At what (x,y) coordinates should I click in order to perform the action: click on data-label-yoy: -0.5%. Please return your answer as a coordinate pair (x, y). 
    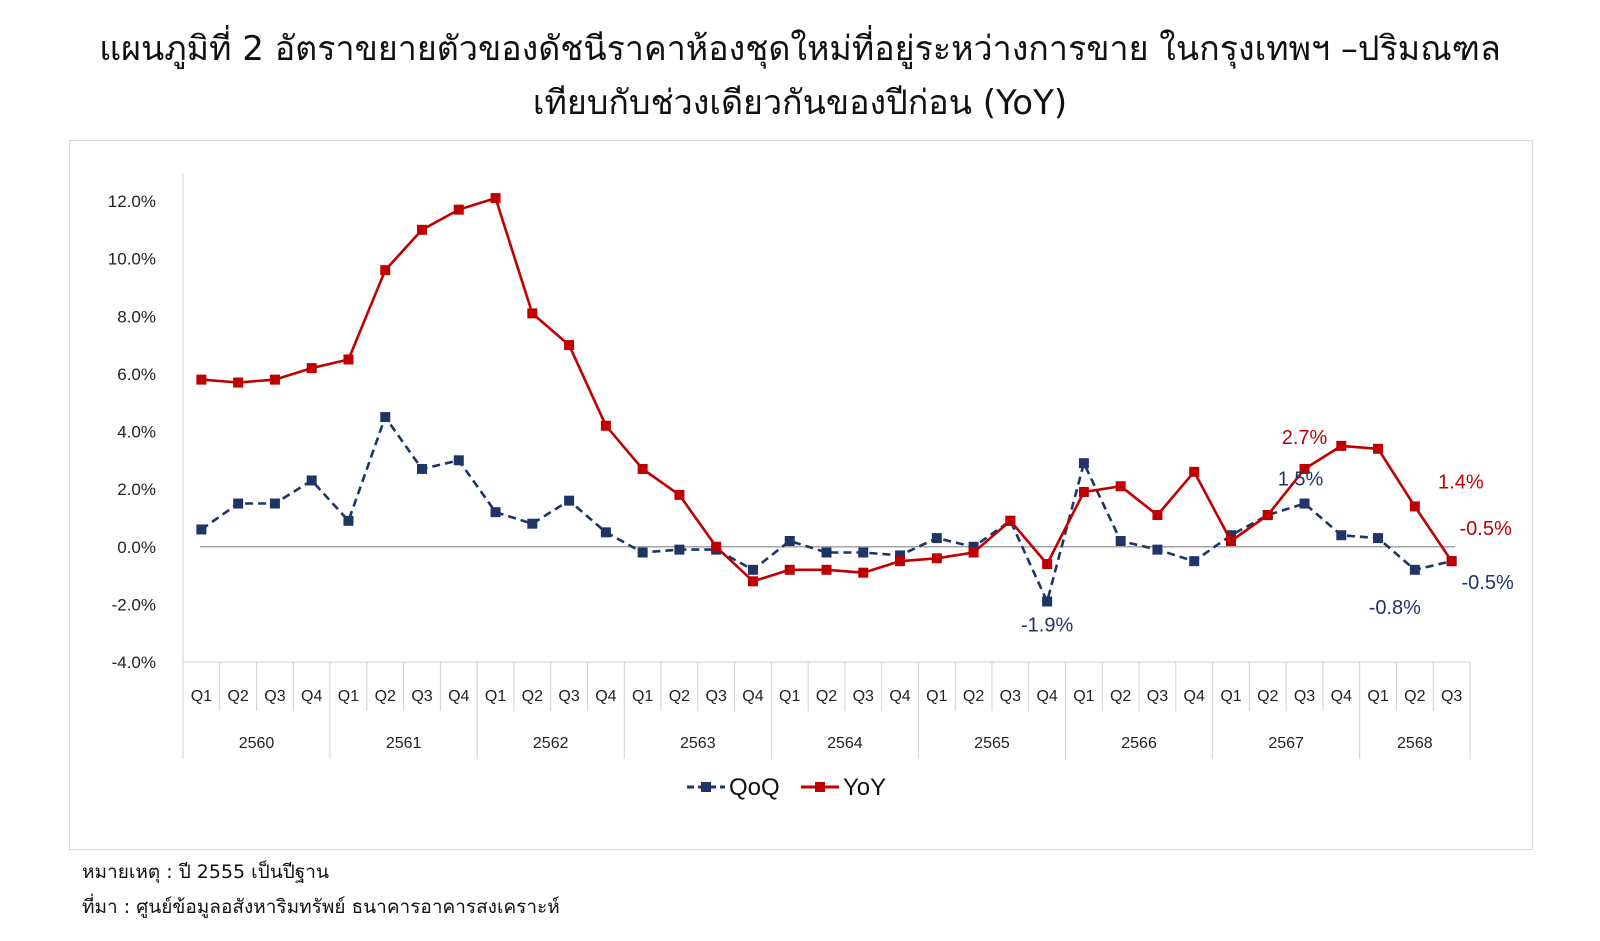
    Looking at the image, I should click on (1485, 529).